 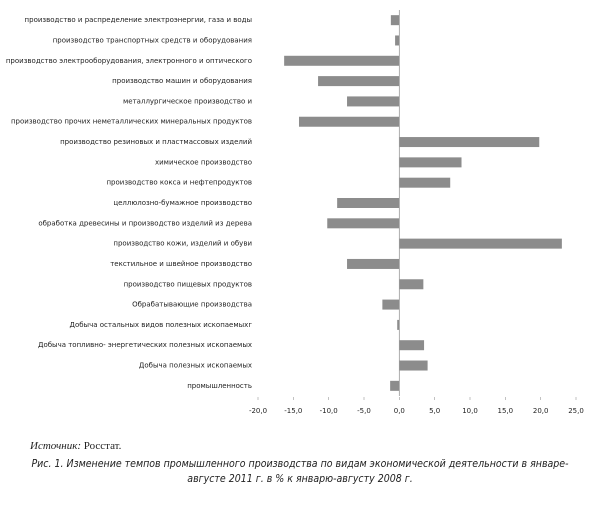 I want to click on source: Источник: Росстат., so click(x=75, y=446).